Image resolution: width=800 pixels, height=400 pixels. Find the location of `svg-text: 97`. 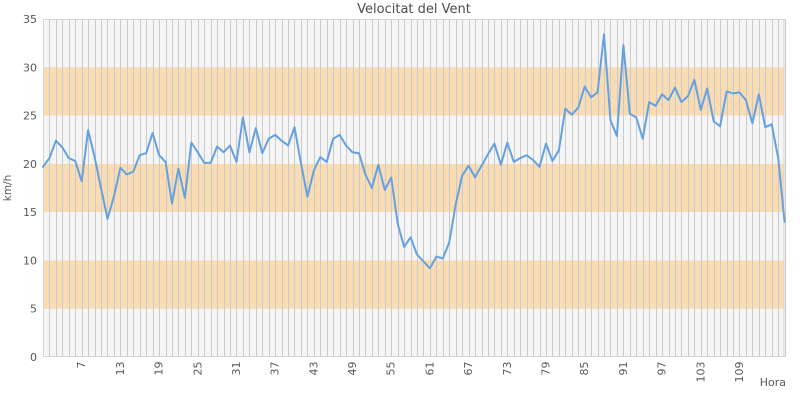

svg-text: 97 is located at coordinates (662, 369).